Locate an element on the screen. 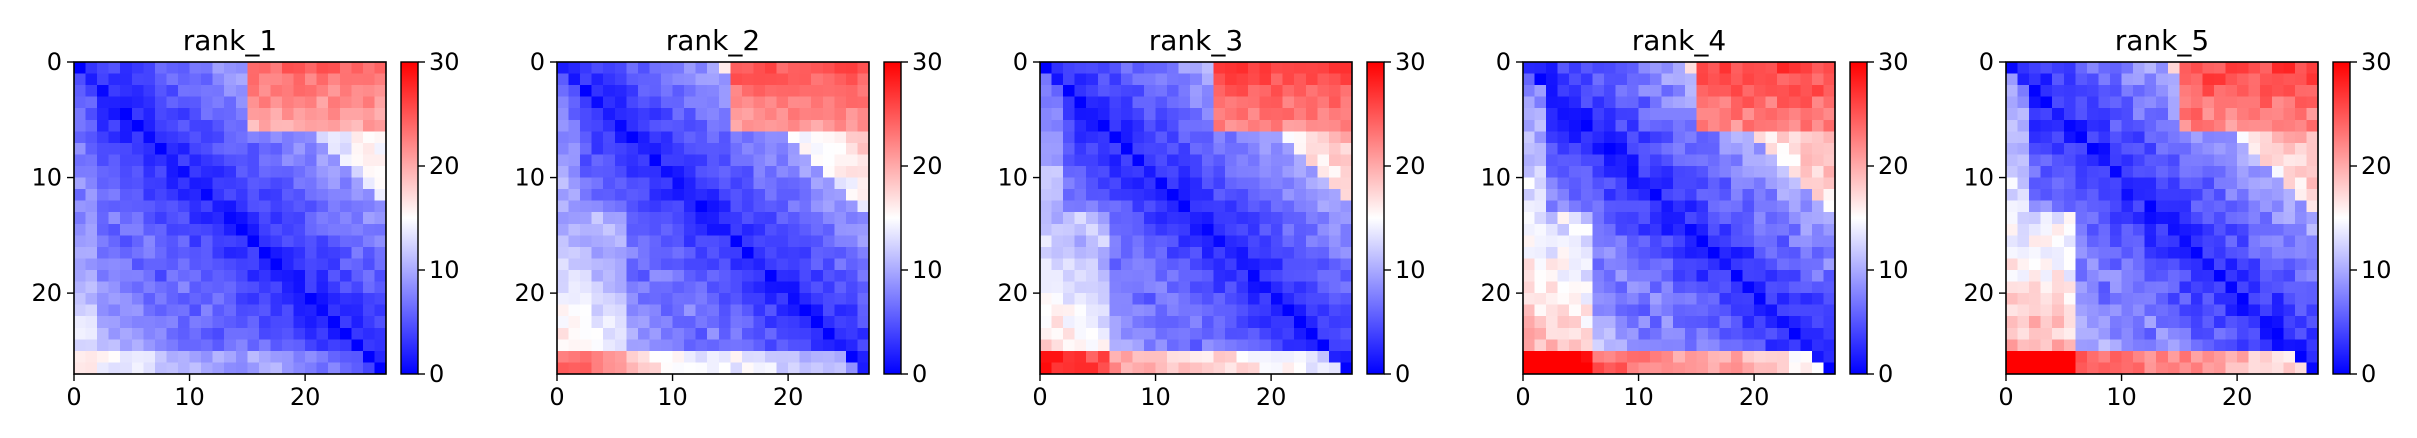  heatmap-cells is located at coordinates (713, 218).